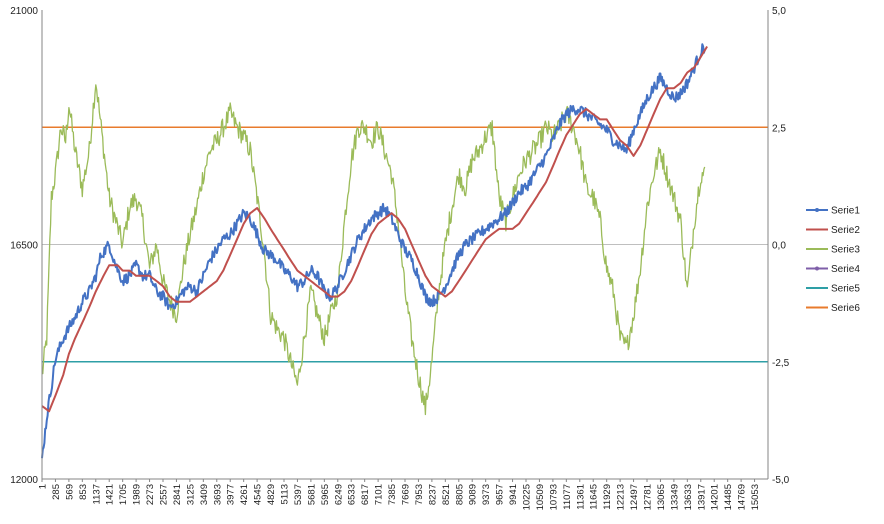 This screenshot has width=884, height=524. I want to click on x-tick-label: 7669, so click(406, 494).